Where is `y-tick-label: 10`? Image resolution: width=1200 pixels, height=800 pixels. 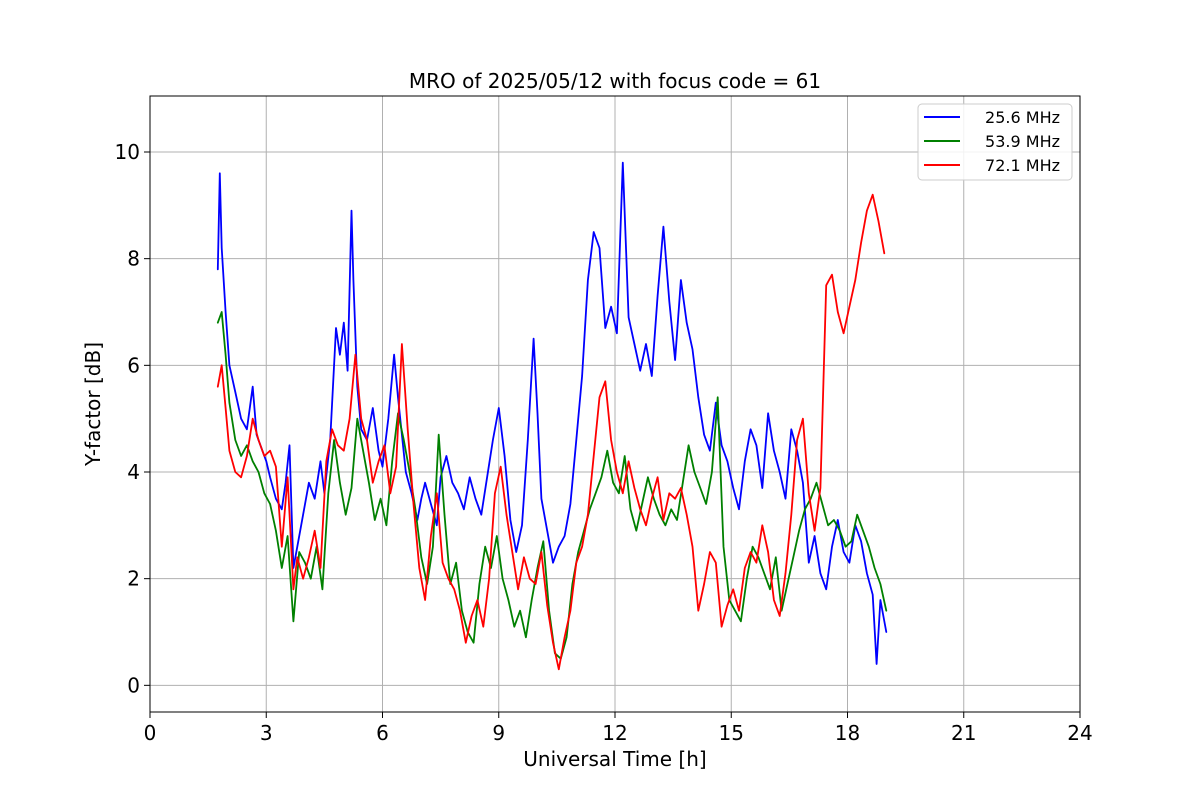 y-tick-label: 10 is located at coordinates (127, 152).